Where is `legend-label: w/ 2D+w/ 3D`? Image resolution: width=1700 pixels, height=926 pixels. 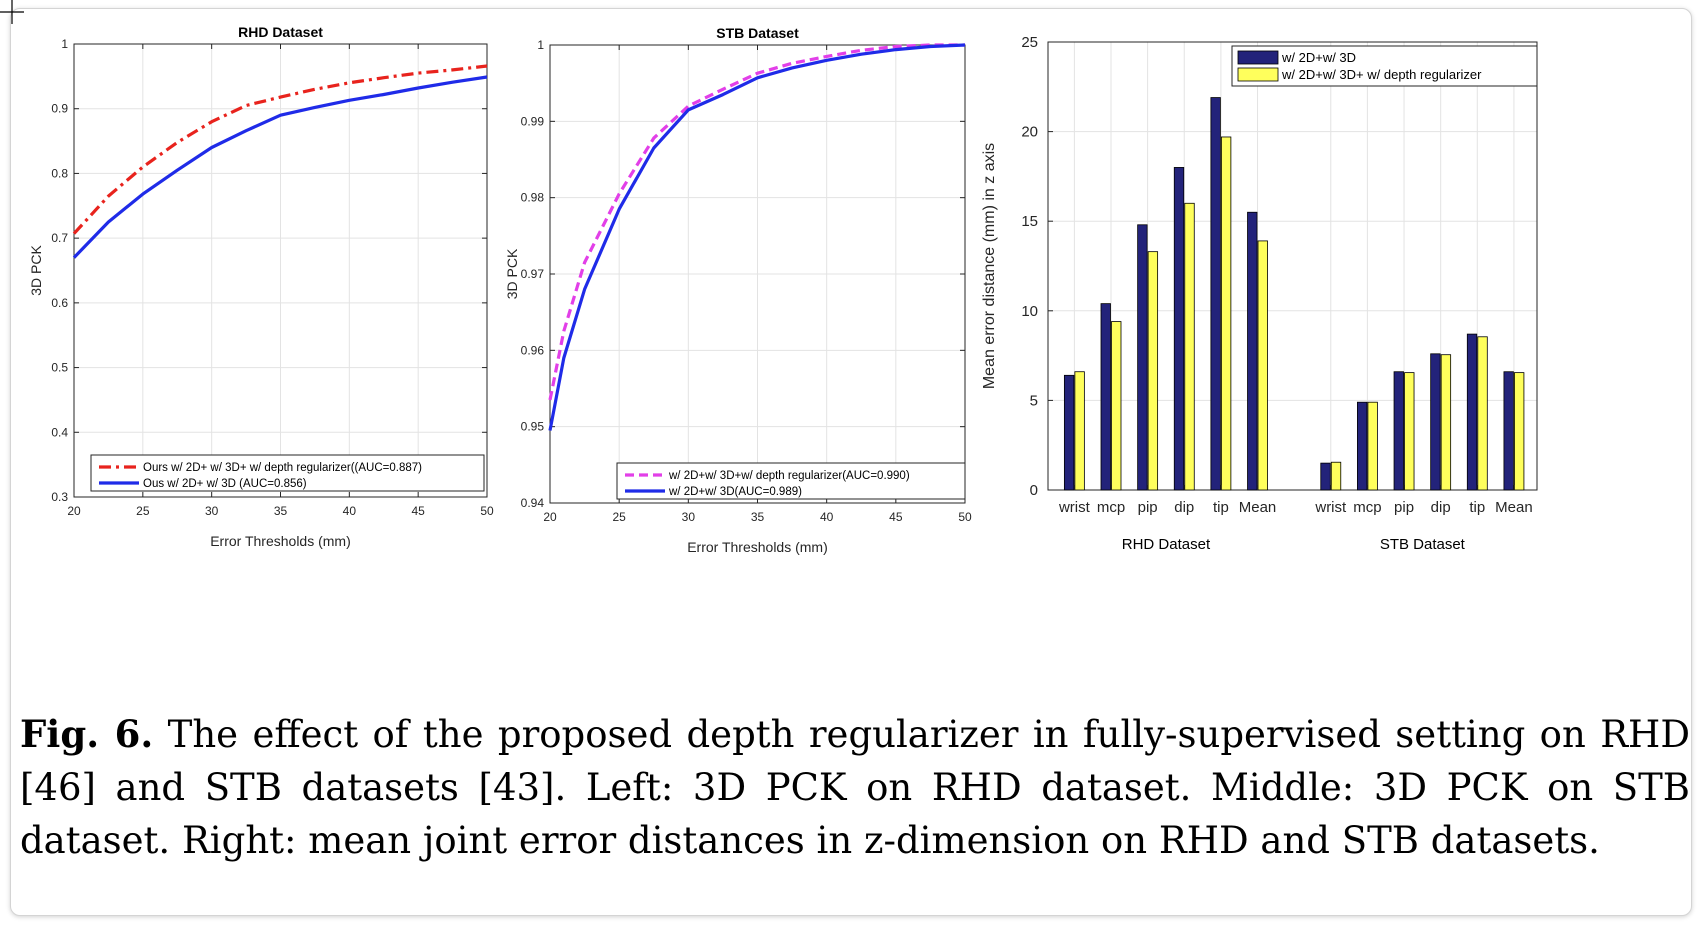
legend-label: w/ 2D+w/ 3D is located at coordinates (1318, 57).